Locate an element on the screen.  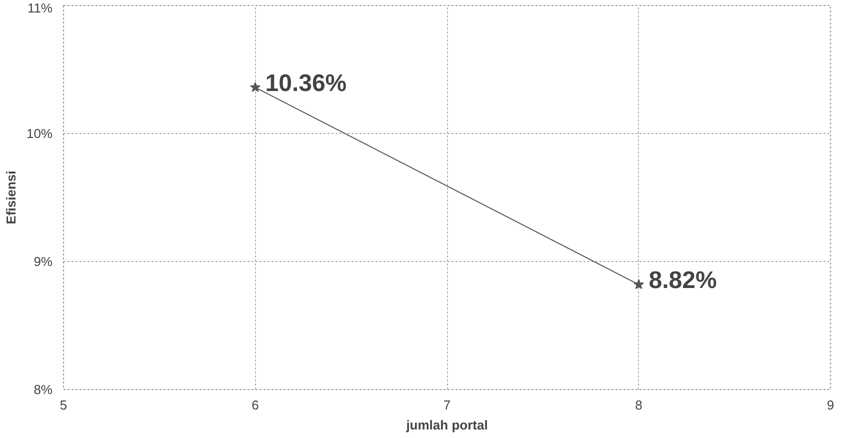
y-tick-label: 8% is located at coordinates (43, 389).